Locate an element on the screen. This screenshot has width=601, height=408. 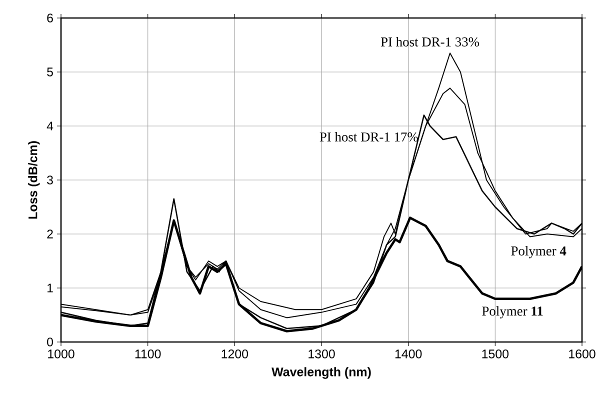
y-tick-label: 6 is located at coordinates (50, 18).